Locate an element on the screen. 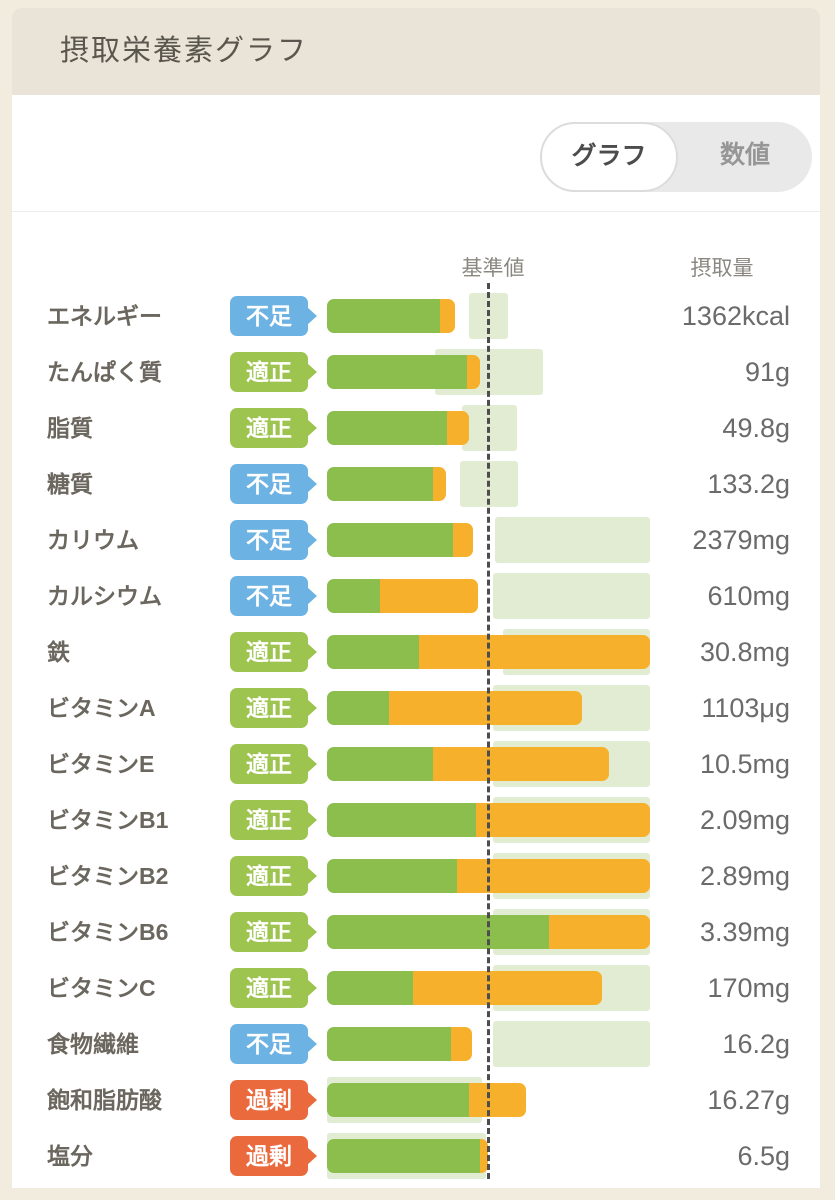 The height and width of the screenshot is (1200, 835). nutrient-row: 飽和脂肪酸 過剰 16.27g is located at coordinates (417, 1100).